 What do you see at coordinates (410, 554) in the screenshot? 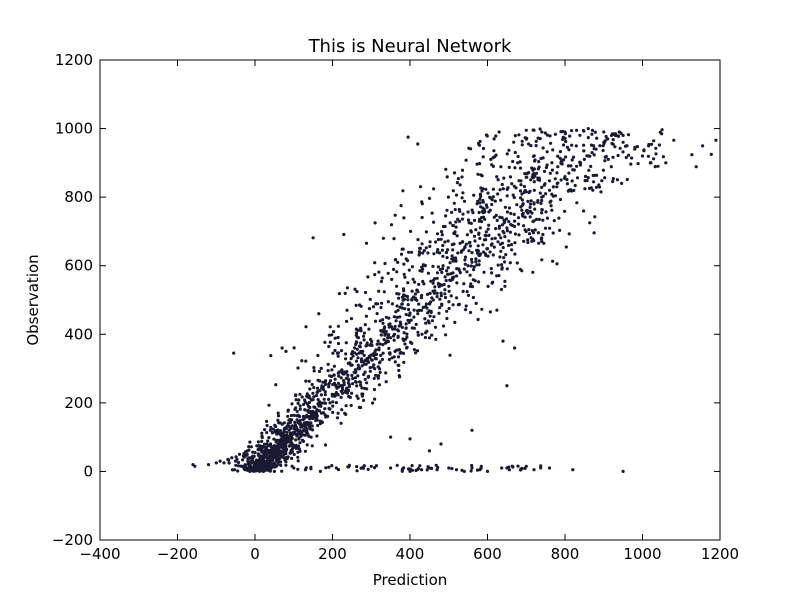
I see `x-tick-label: 400` at bounding box center [410, 554].